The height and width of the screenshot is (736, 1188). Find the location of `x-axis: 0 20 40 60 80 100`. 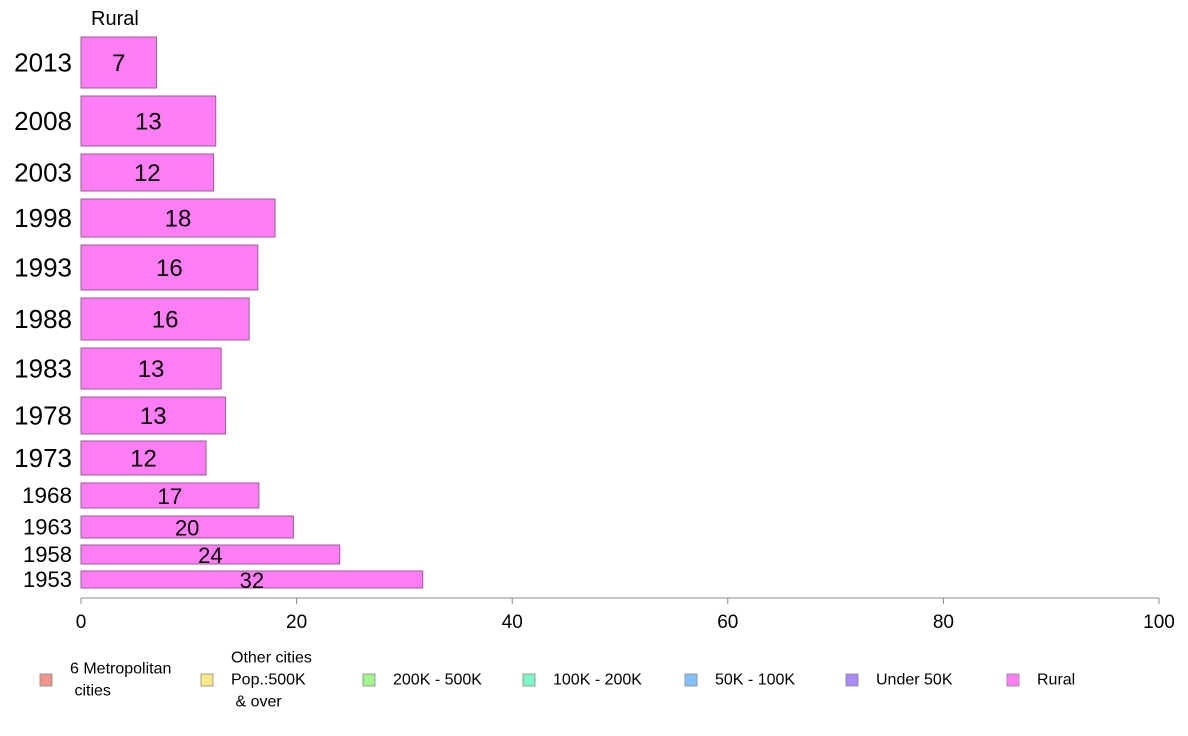

x-axis: 0 20 40 60 80 100 is located at coordinates (625, 615).